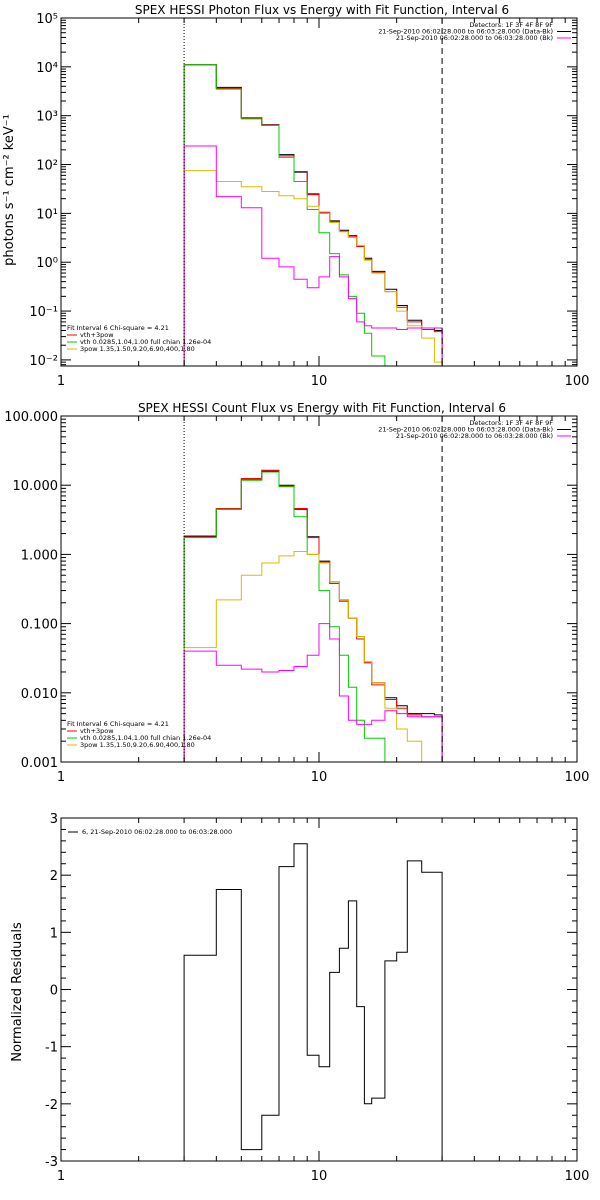  What do you see at coordinates (39, 694) in the screenshot?
I see `y-tick-label: 0.010` at bounding box center [39, 694].